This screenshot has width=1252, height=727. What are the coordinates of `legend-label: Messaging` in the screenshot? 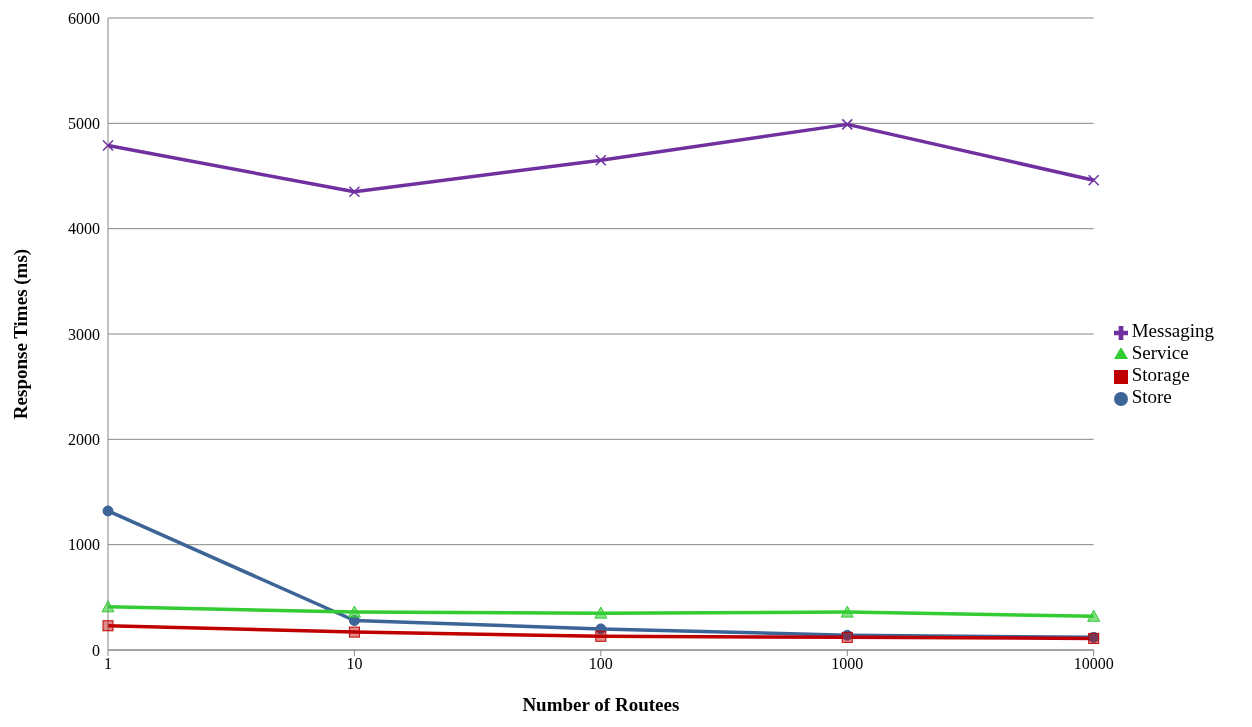 It's located at (1172, 330).